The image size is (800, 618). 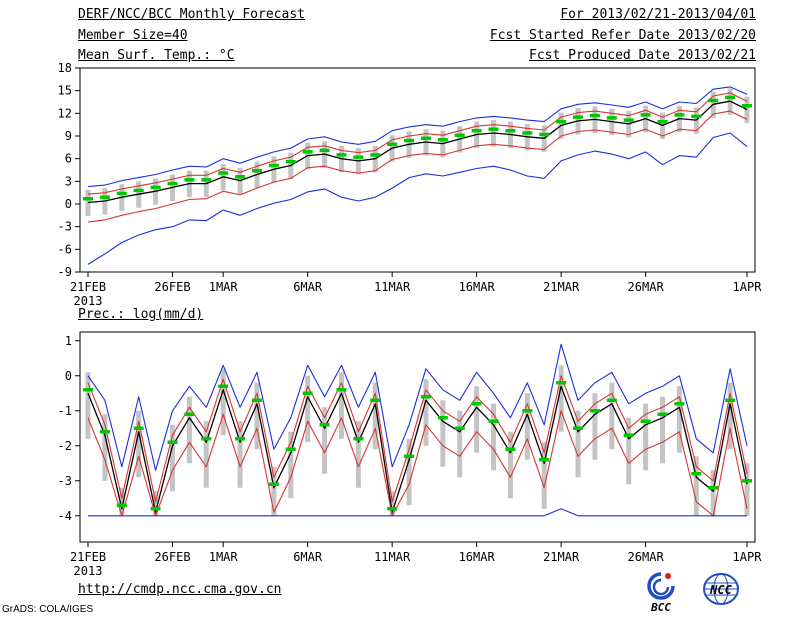 I want to click on svg-text: 12, so click(x=65, y=113).